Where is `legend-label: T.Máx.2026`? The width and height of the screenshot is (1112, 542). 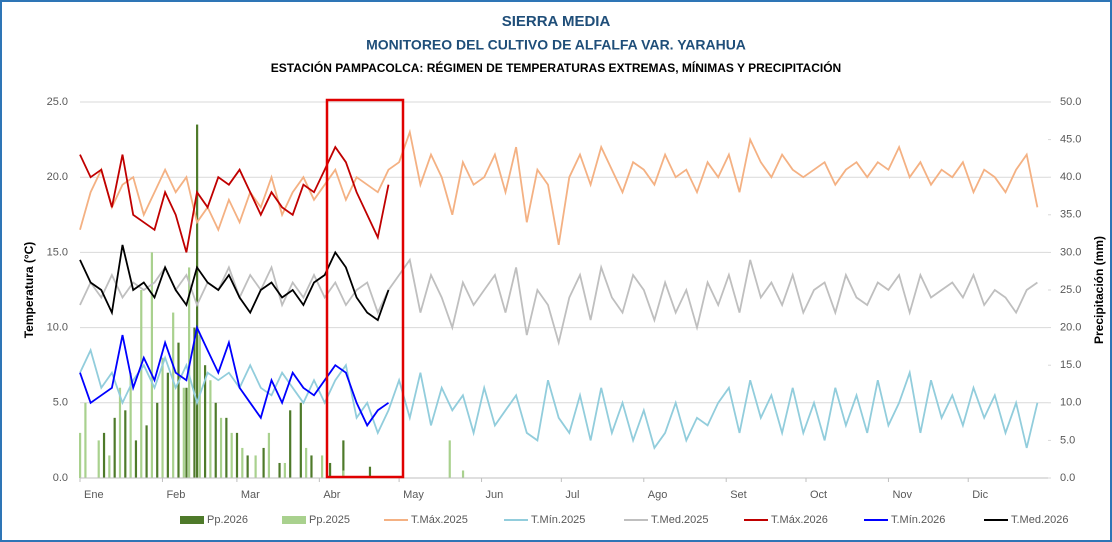 legend-label: T.Máx.2026 is located at coordinates (799, 520).